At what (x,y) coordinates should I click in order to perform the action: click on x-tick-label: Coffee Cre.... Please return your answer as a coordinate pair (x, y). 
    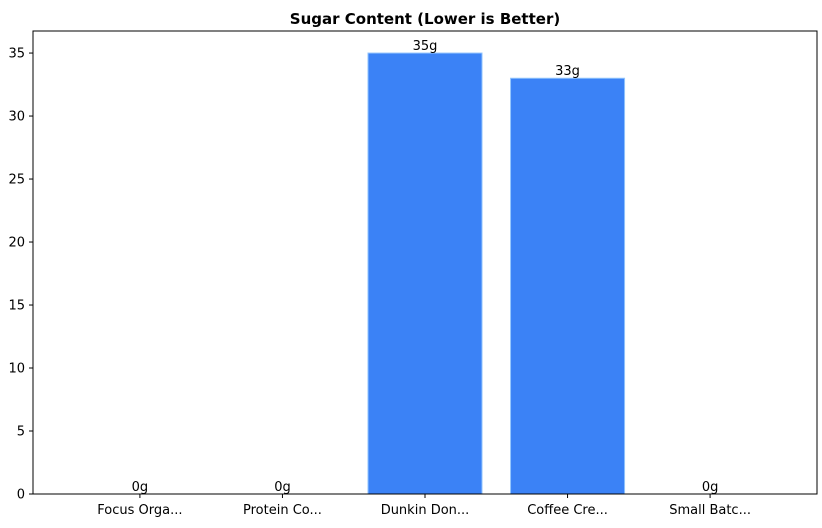
    Looking at the image, I should click on (567, 510).